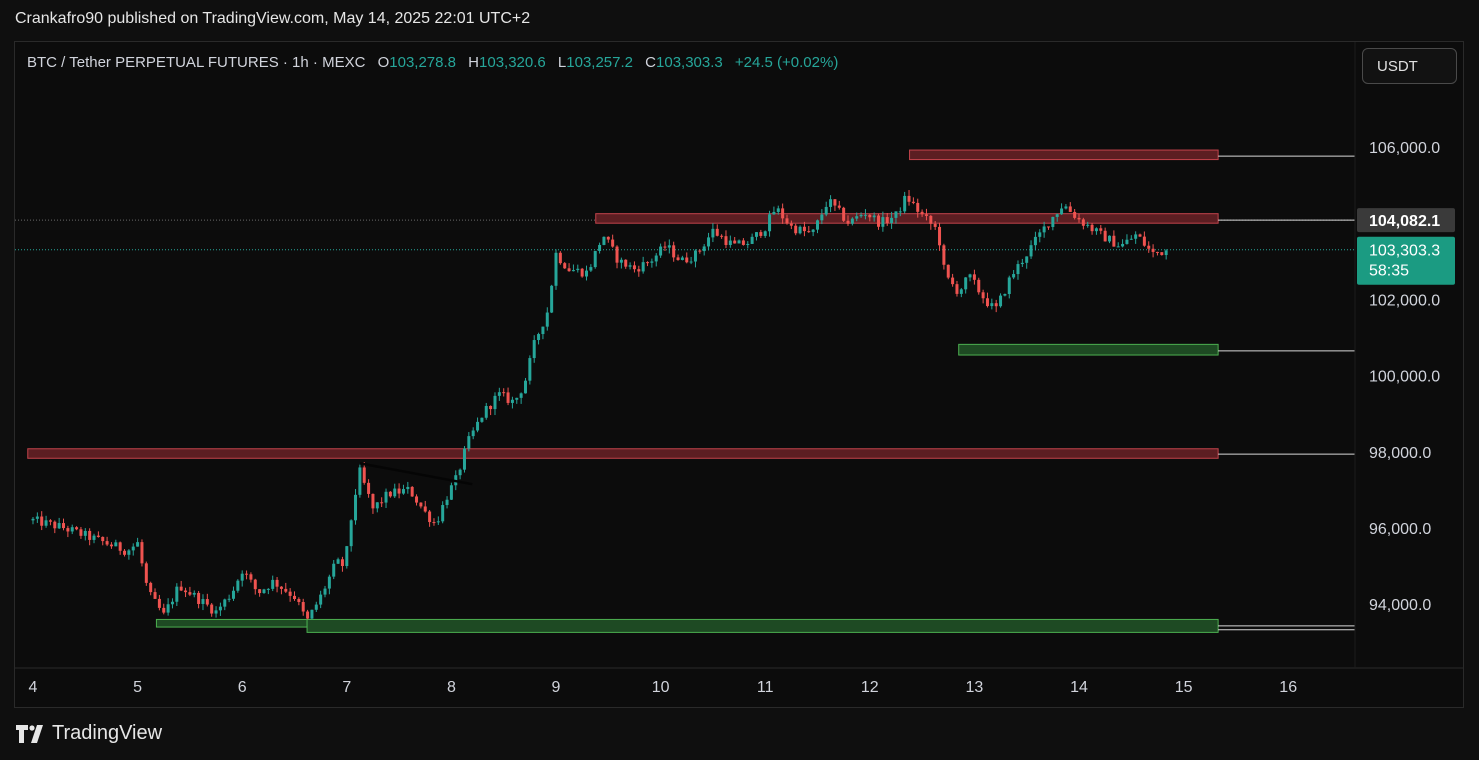 This screenshot has height=760, width=1479. What do you see at coordinates (1184, 687) in the screenshot?
I see `x-tick-label: 15` at bounding box center [1184, 687].